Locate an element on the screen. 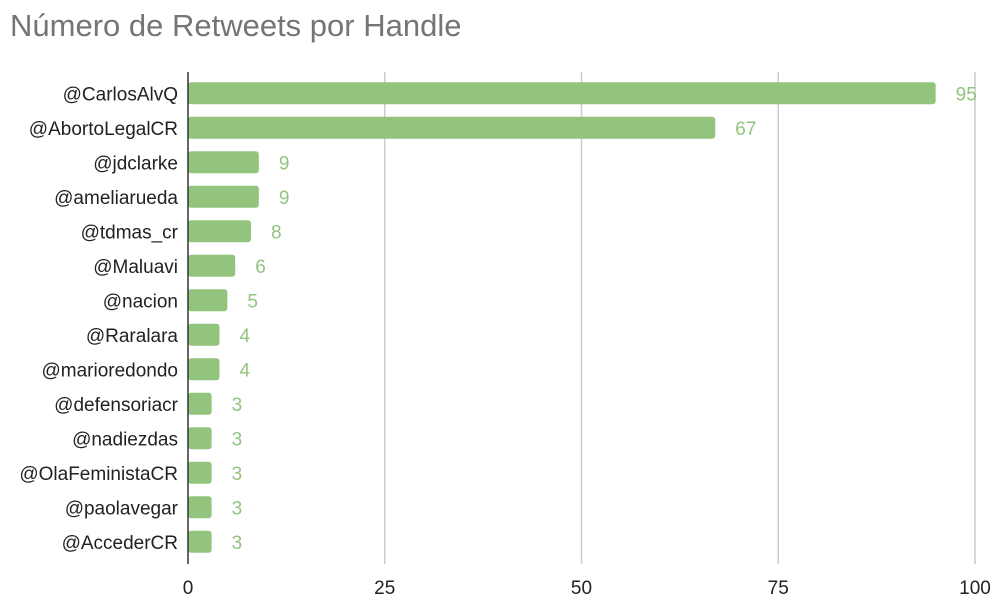 This screenshot has height=596, width=995. data-label: 6 is located at coordinates (260, 267).